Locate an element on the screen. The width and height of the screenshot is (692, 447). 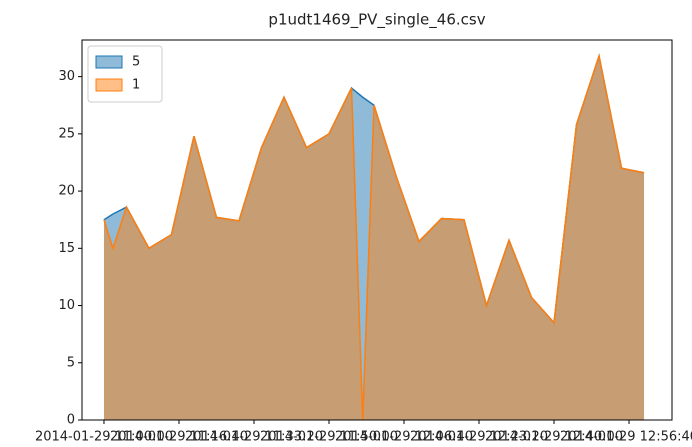
x-tick-label: 2014-01-29 12:40:00 is located at coordinates (554, 437).